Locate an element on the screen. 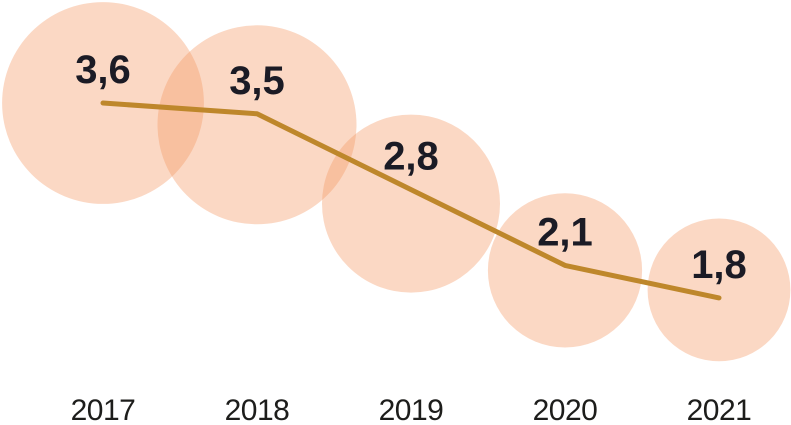 Image resolution: width=791 pixels, height=425 pixels. year-label-2018: 2018 is located at coordinates (257, 409).